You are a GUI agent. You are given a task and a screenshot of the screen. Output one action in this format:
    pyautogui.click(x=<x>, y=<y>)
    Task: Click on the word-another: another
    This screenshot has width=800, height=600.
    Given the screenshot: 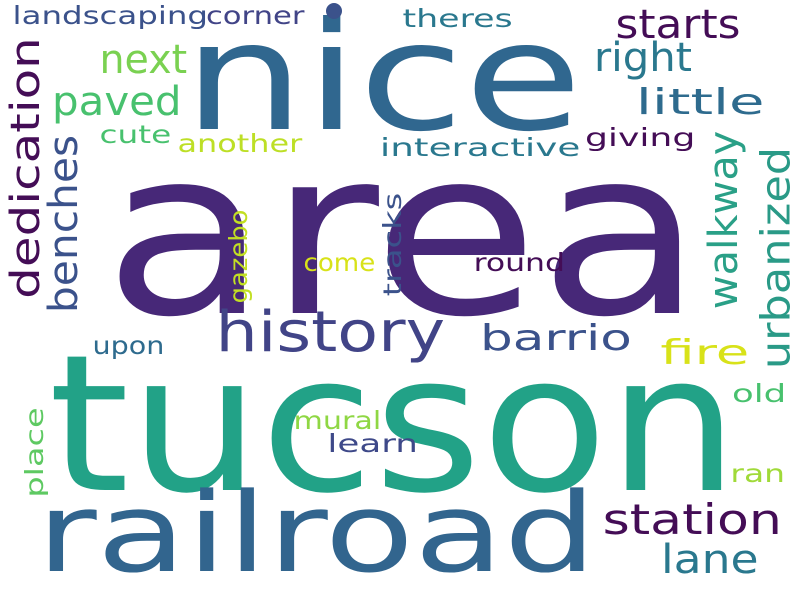 What is the action you would take?
    pyautogui.click(x=240, y=143)
    